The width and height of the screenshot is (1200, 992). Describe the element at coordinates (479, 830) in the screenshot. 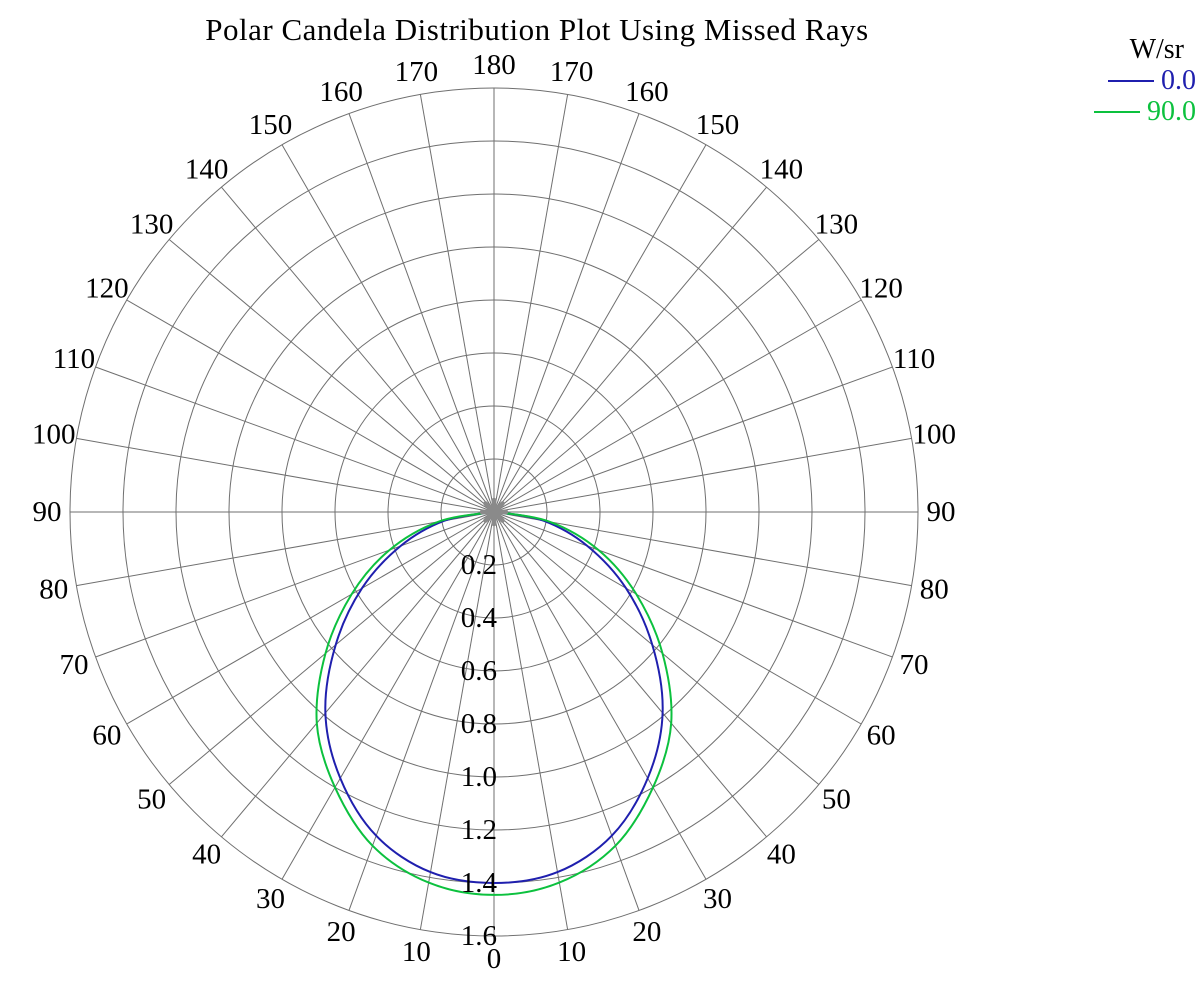

I see `radial-tick-label: 1.2` at that location.